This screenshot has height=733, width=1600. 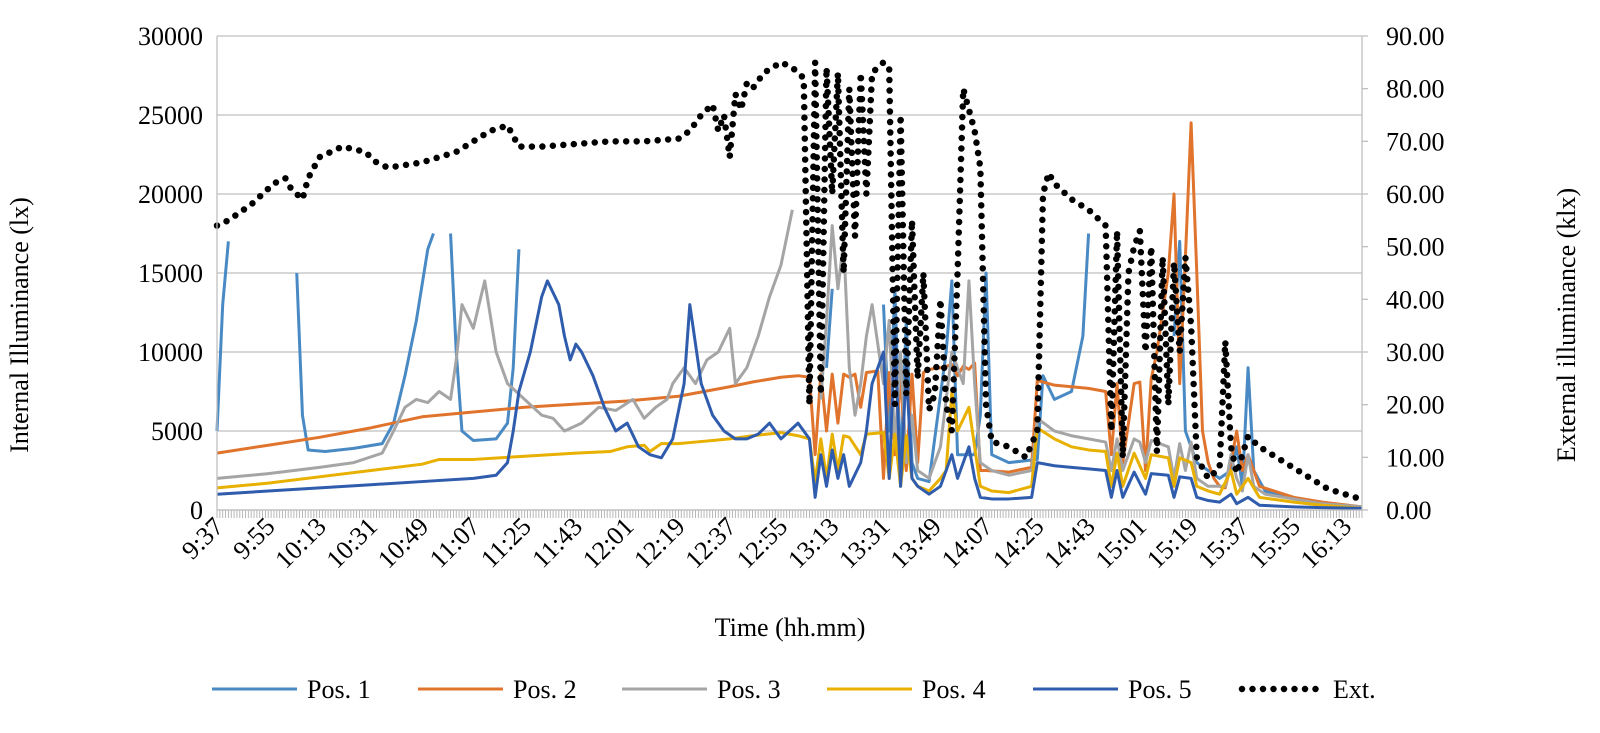 I want to click on x-tick-label: 15:37, so click(x=1223, y=543).